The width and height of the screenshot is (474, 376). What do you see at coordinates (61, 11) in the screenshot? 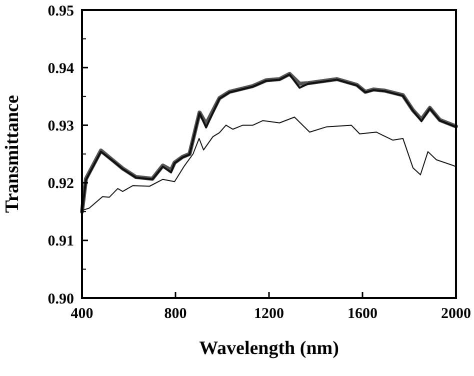
I see `y-tick-label: 0.95` at bounding box center [61, 11].